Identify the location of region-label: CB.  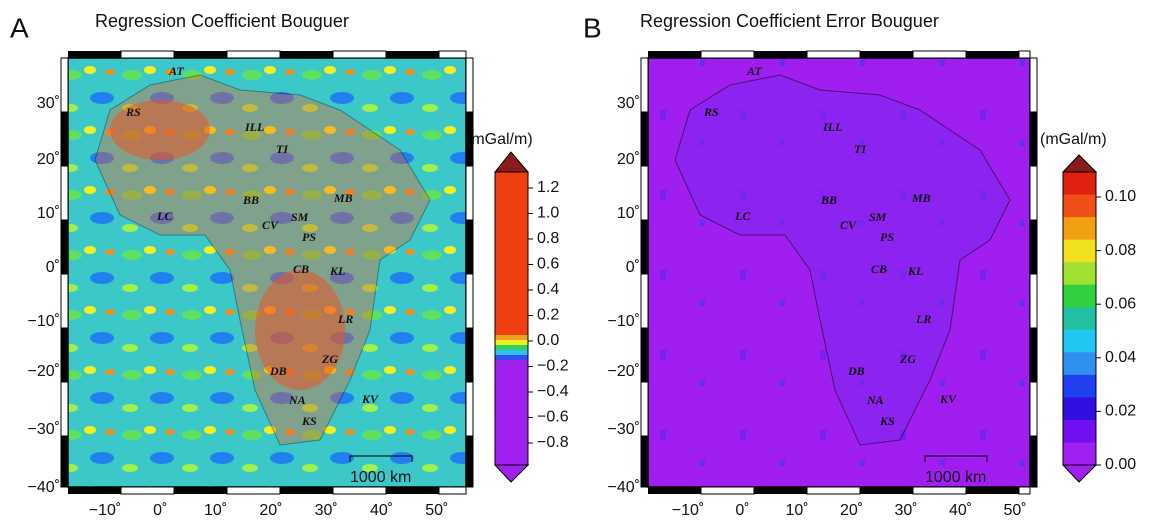
(301, 269).